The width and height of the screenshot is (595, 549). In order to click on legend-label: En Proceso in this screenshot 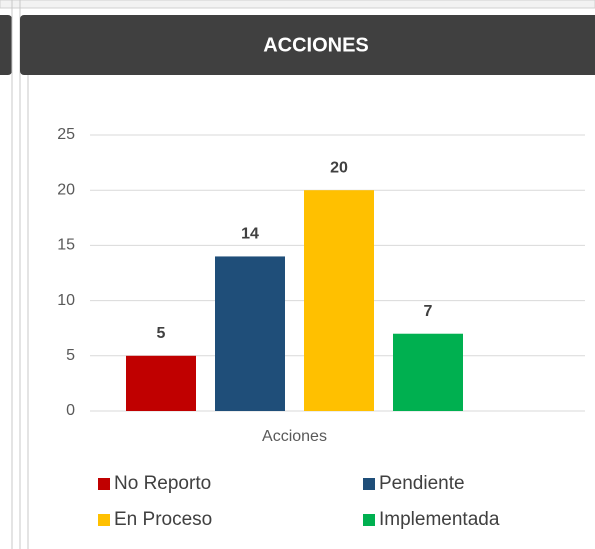, I will do `click(163, 519)`.